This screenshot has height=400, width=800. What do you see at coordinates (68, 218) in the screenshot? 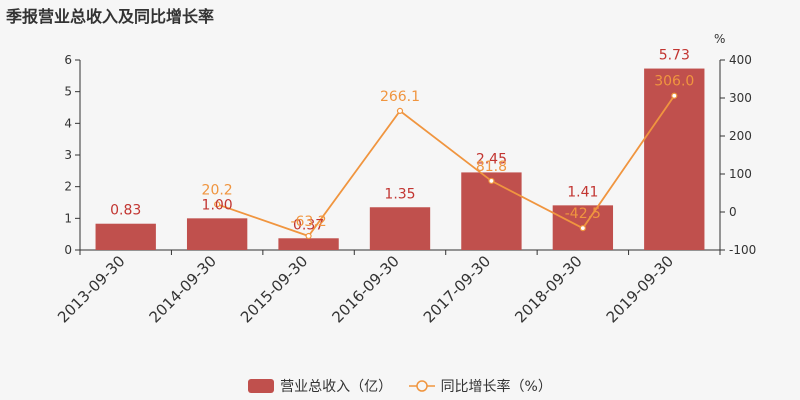
I see `y-left-tick-label: 1` at bounding box center [68, 218].